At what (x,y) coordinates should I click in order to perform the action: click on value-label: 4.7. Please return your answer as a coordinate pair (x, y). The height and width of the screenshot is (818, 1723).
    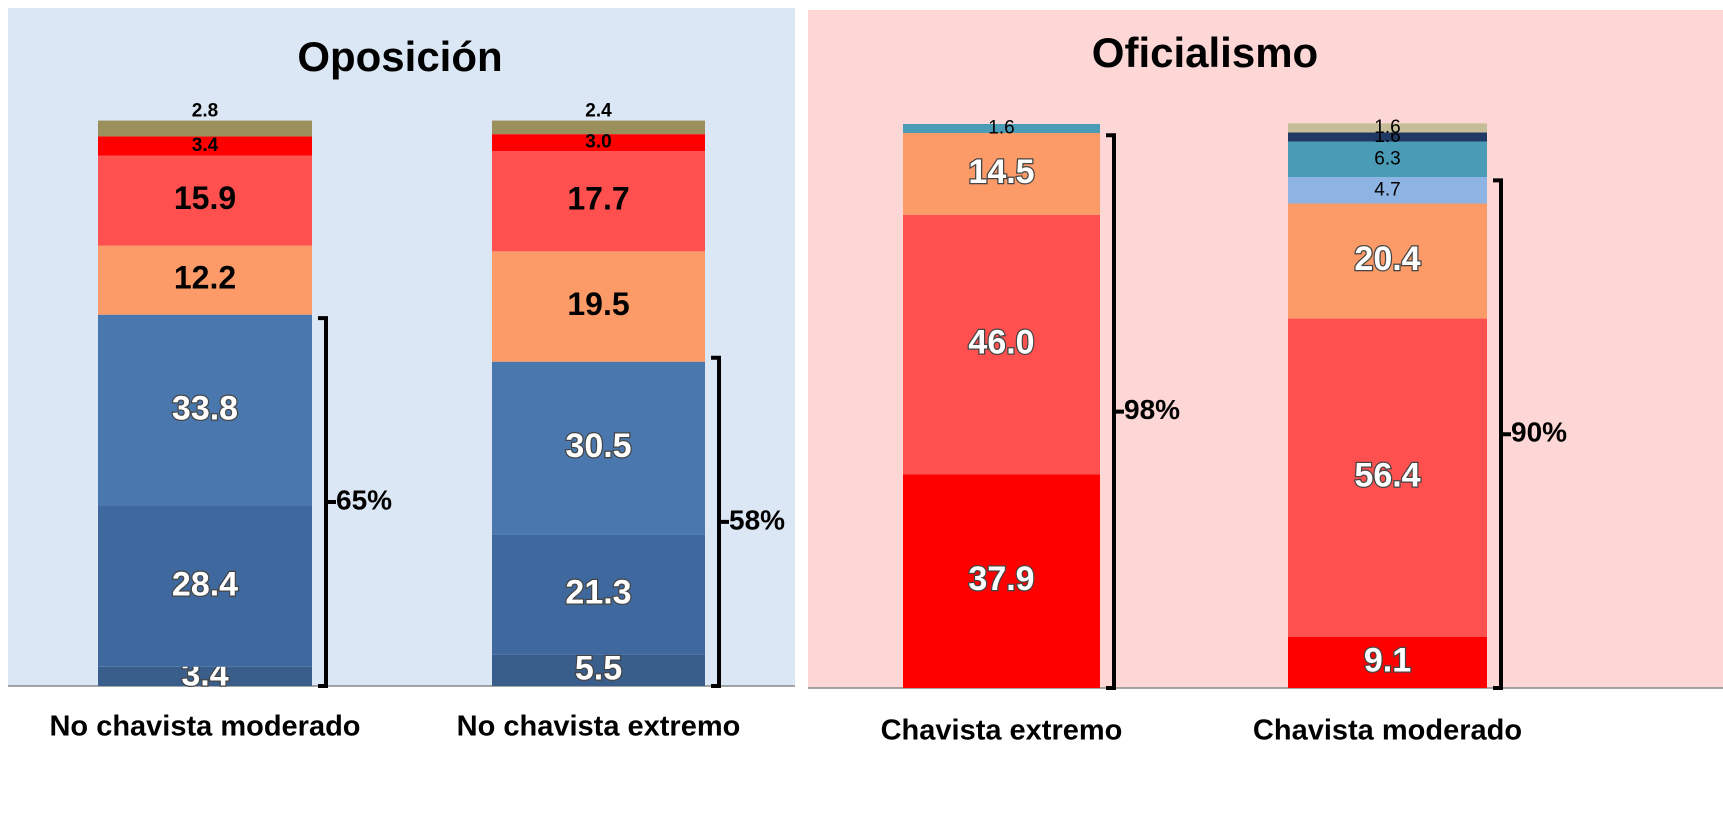
    Looking at the image, I should click on (1387, 189).